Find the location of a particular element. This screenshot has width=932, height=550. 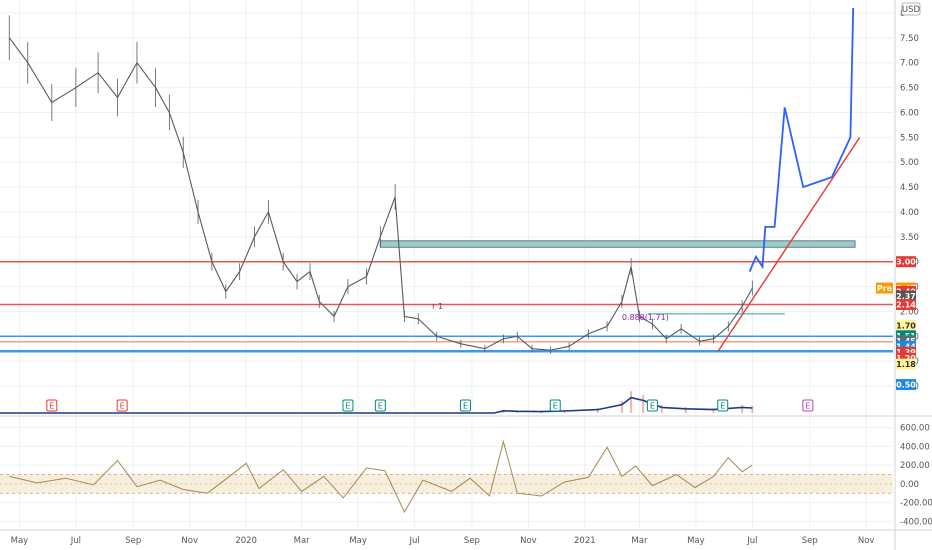

indicator-tick-label: 200.00 is located at coordinates (915, 466).